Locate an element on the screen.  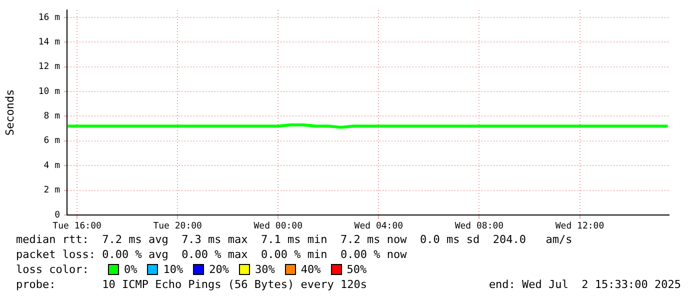
text: packet loss: 0.00 % avg 0.00 % max 0.00 % min 0.00 % now is located at coordinates (212, 254).